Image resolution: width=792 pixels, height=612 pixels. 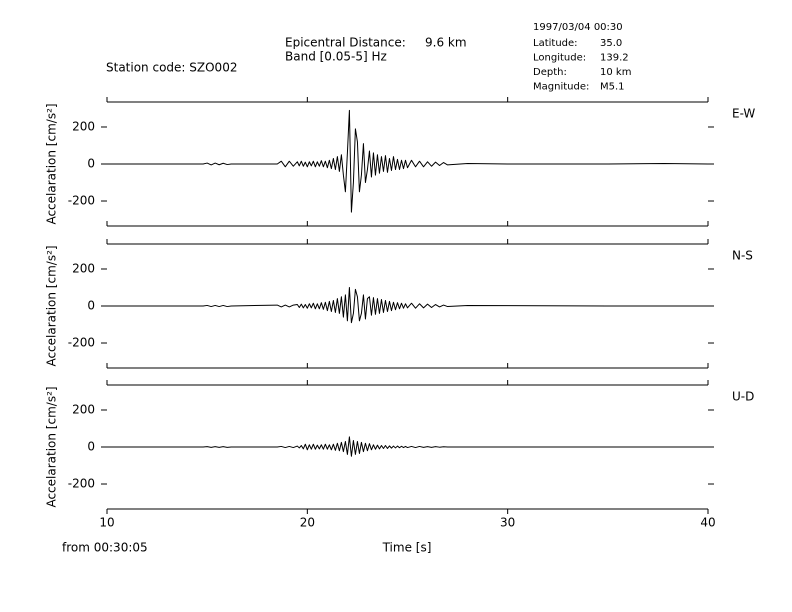 What do you see at coordinates (345, 43) in the screenshot?
I see `distance-label: Epicentral Distance:` at bounding box center [345, 43].